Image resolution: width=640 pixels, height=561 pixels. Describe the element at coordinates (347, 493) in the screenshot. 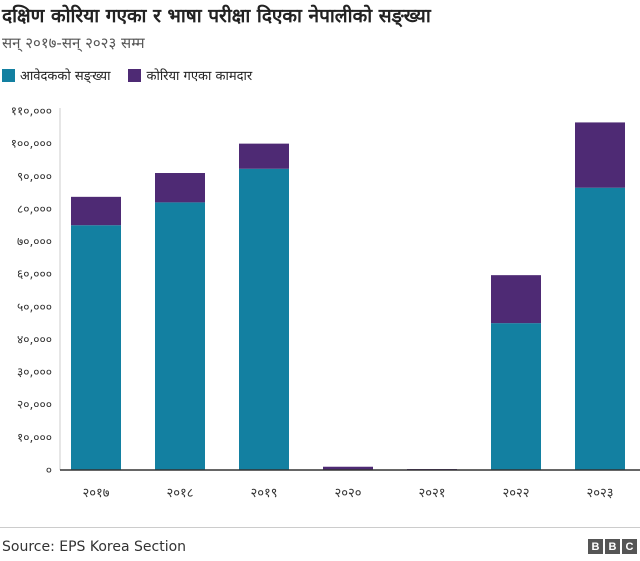

I see `x-tick-label: २०२०` at that location.